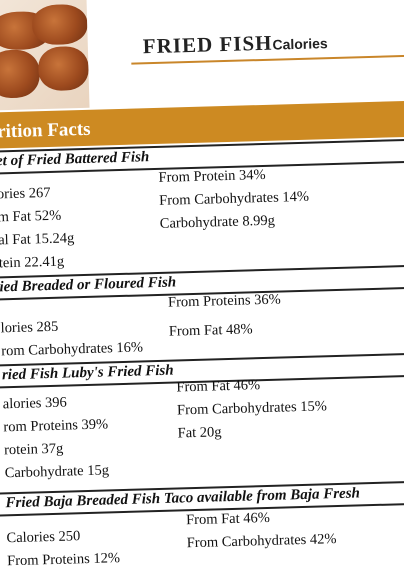 The height and width of the screenshot is (576, 404). I want to click on fish-photo, so click(45, 55).